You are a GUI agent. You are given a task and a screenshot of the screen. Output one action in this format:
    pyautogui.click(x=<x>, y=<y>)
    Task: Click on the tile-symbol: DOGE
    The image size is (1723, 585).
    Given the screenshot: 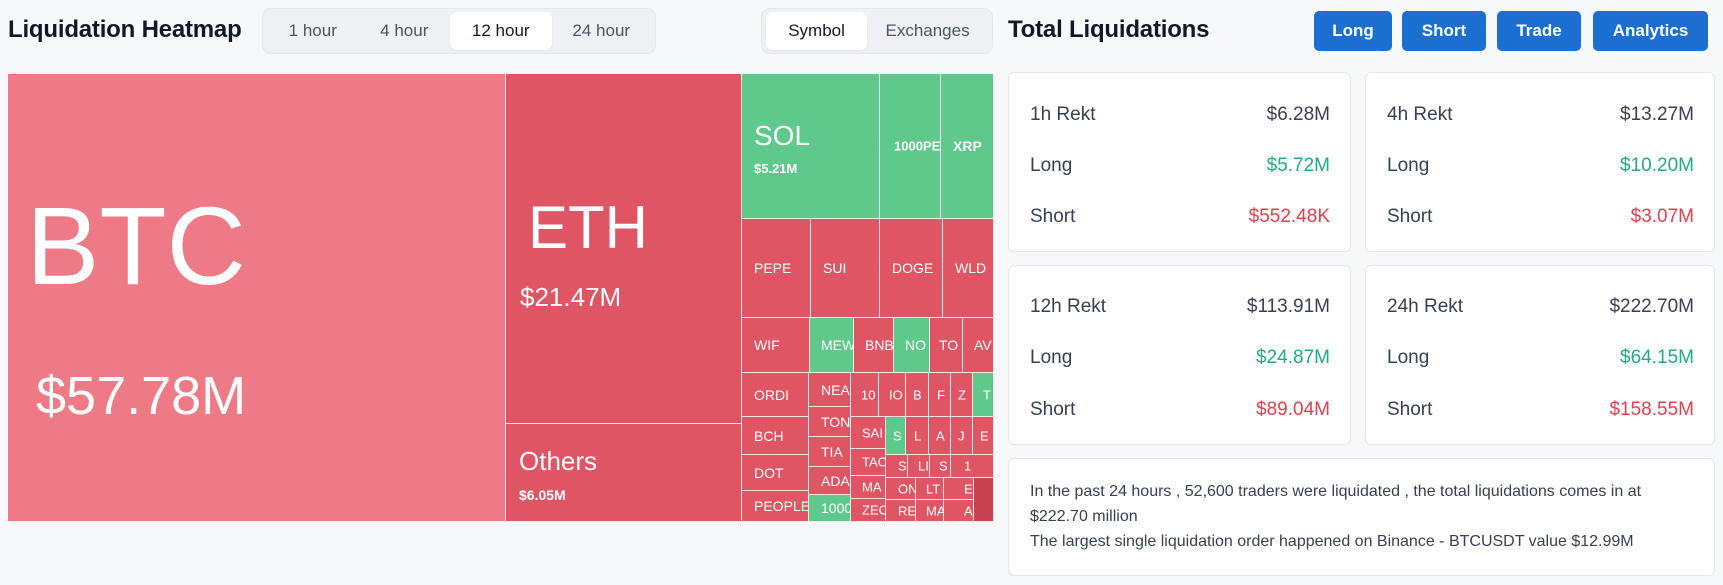 What is the action you would take?
    pyautogui.click(x=913, y=268)
    